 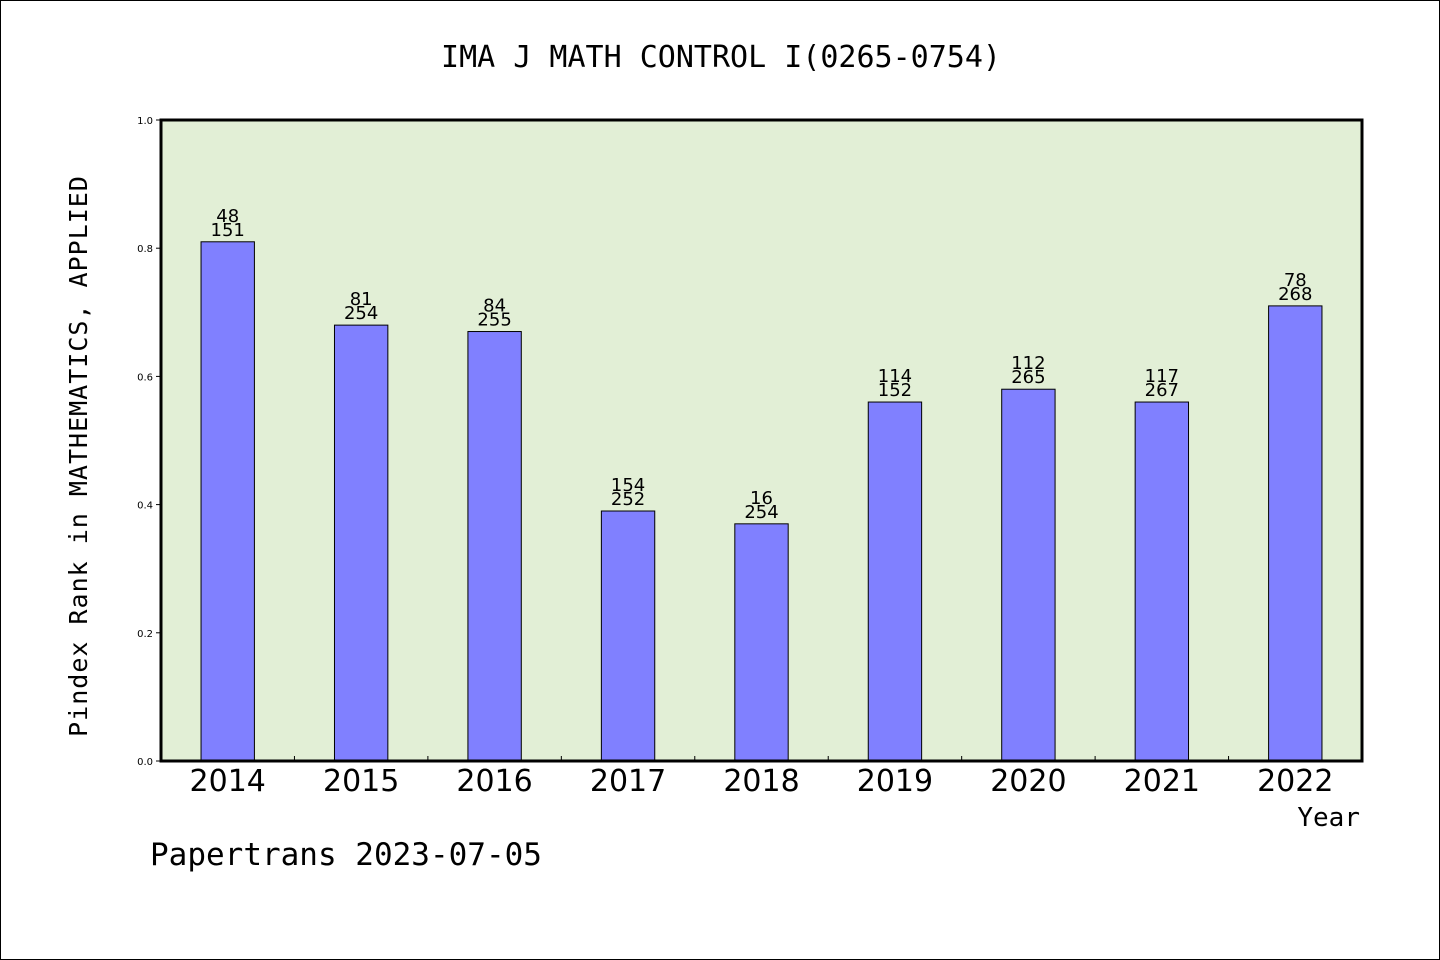 What do you see at coordinates (1162, 781) in the screenshot?
I see `x-tick-label: 2021` at bounding box center [1162, 781].